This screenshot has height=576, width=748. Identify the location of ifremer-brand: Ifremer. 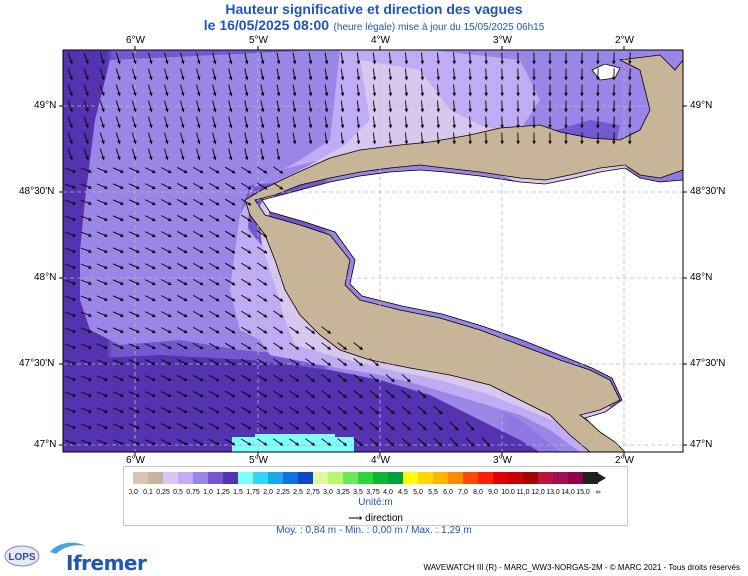
(106, 563).